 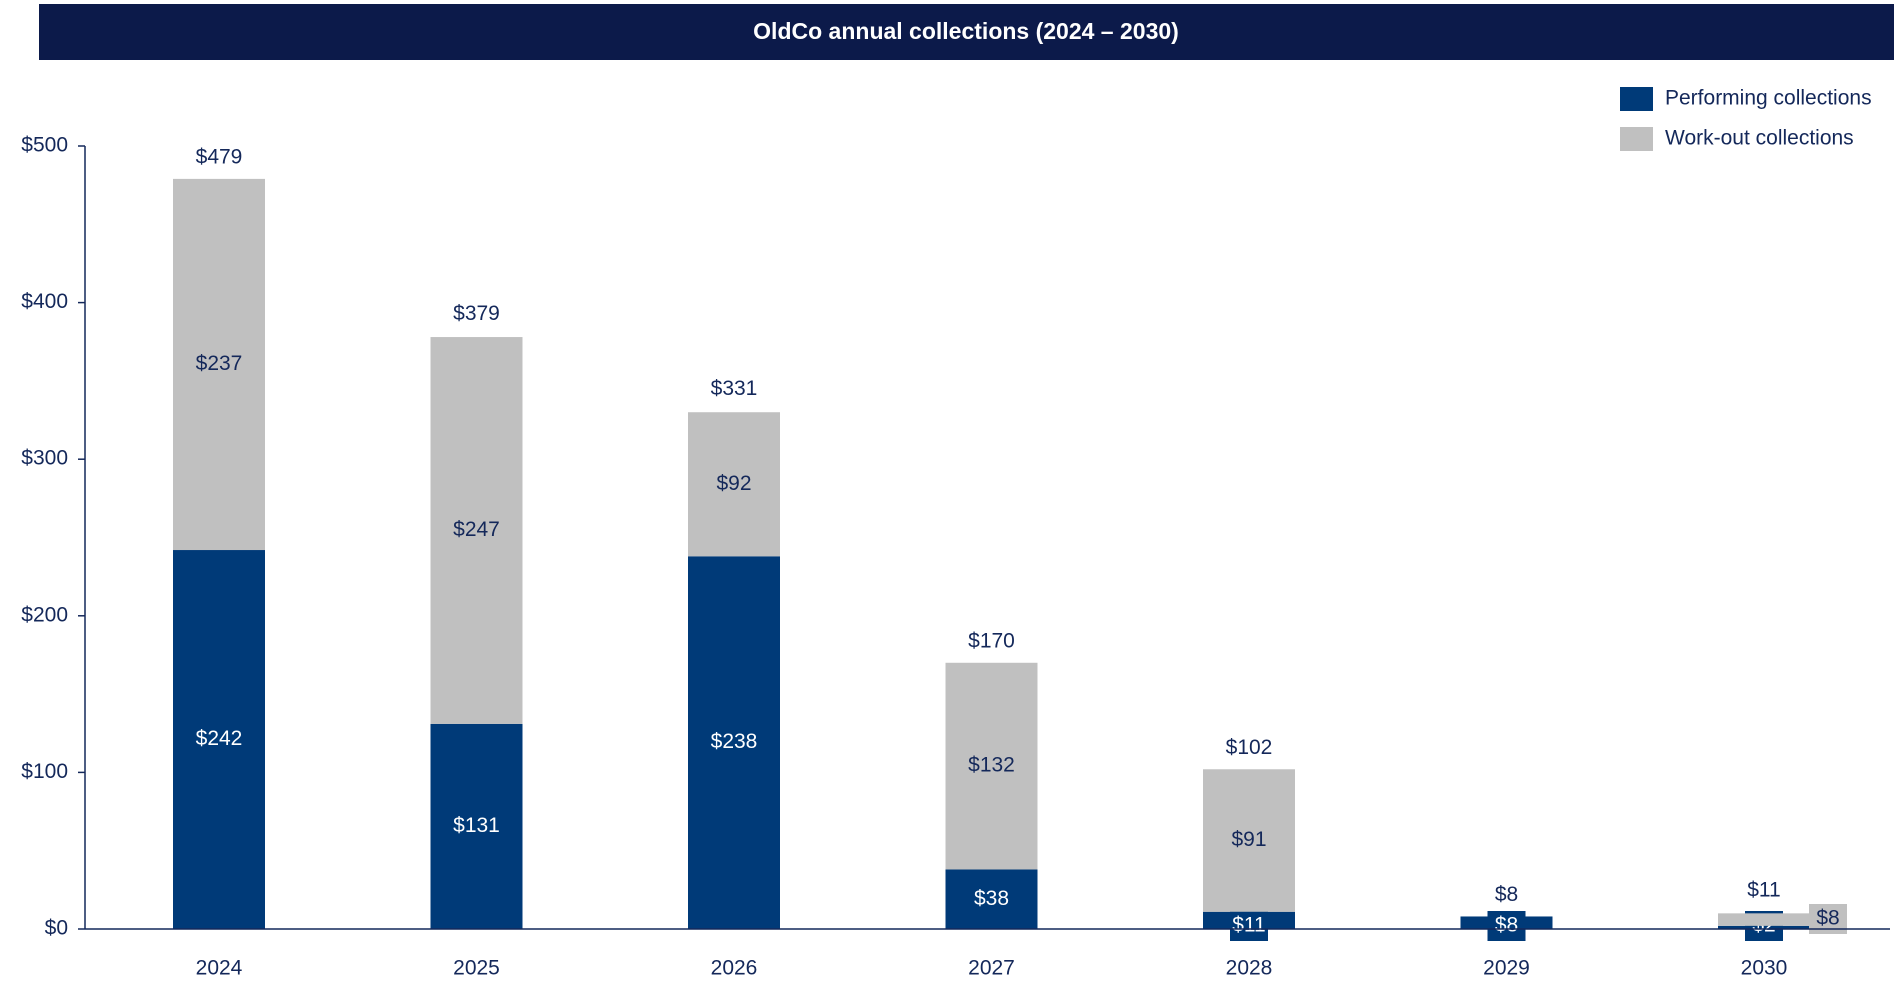 I want to click on total-label: $331, so click(x=734, y=388).